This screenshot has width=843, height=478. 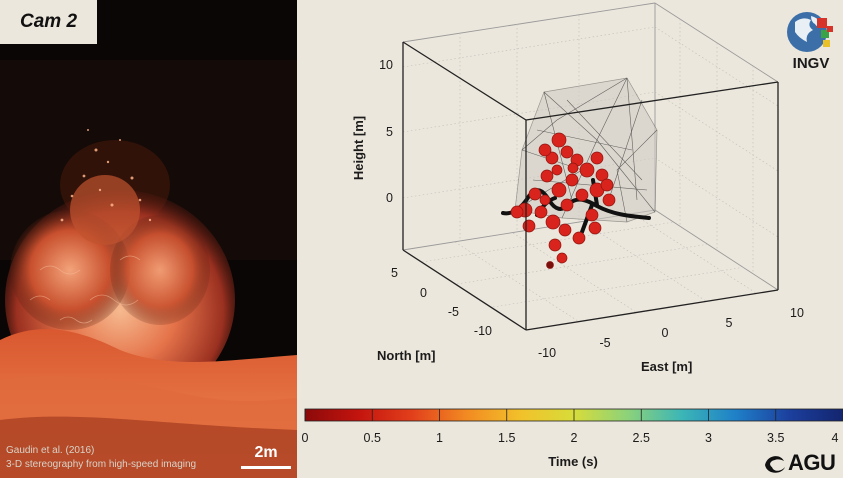 What do you see at coordinates (506, 438) in the screenshot?
I see `colorbar-tick-label: 1.5` at bounding box center [506, 438].